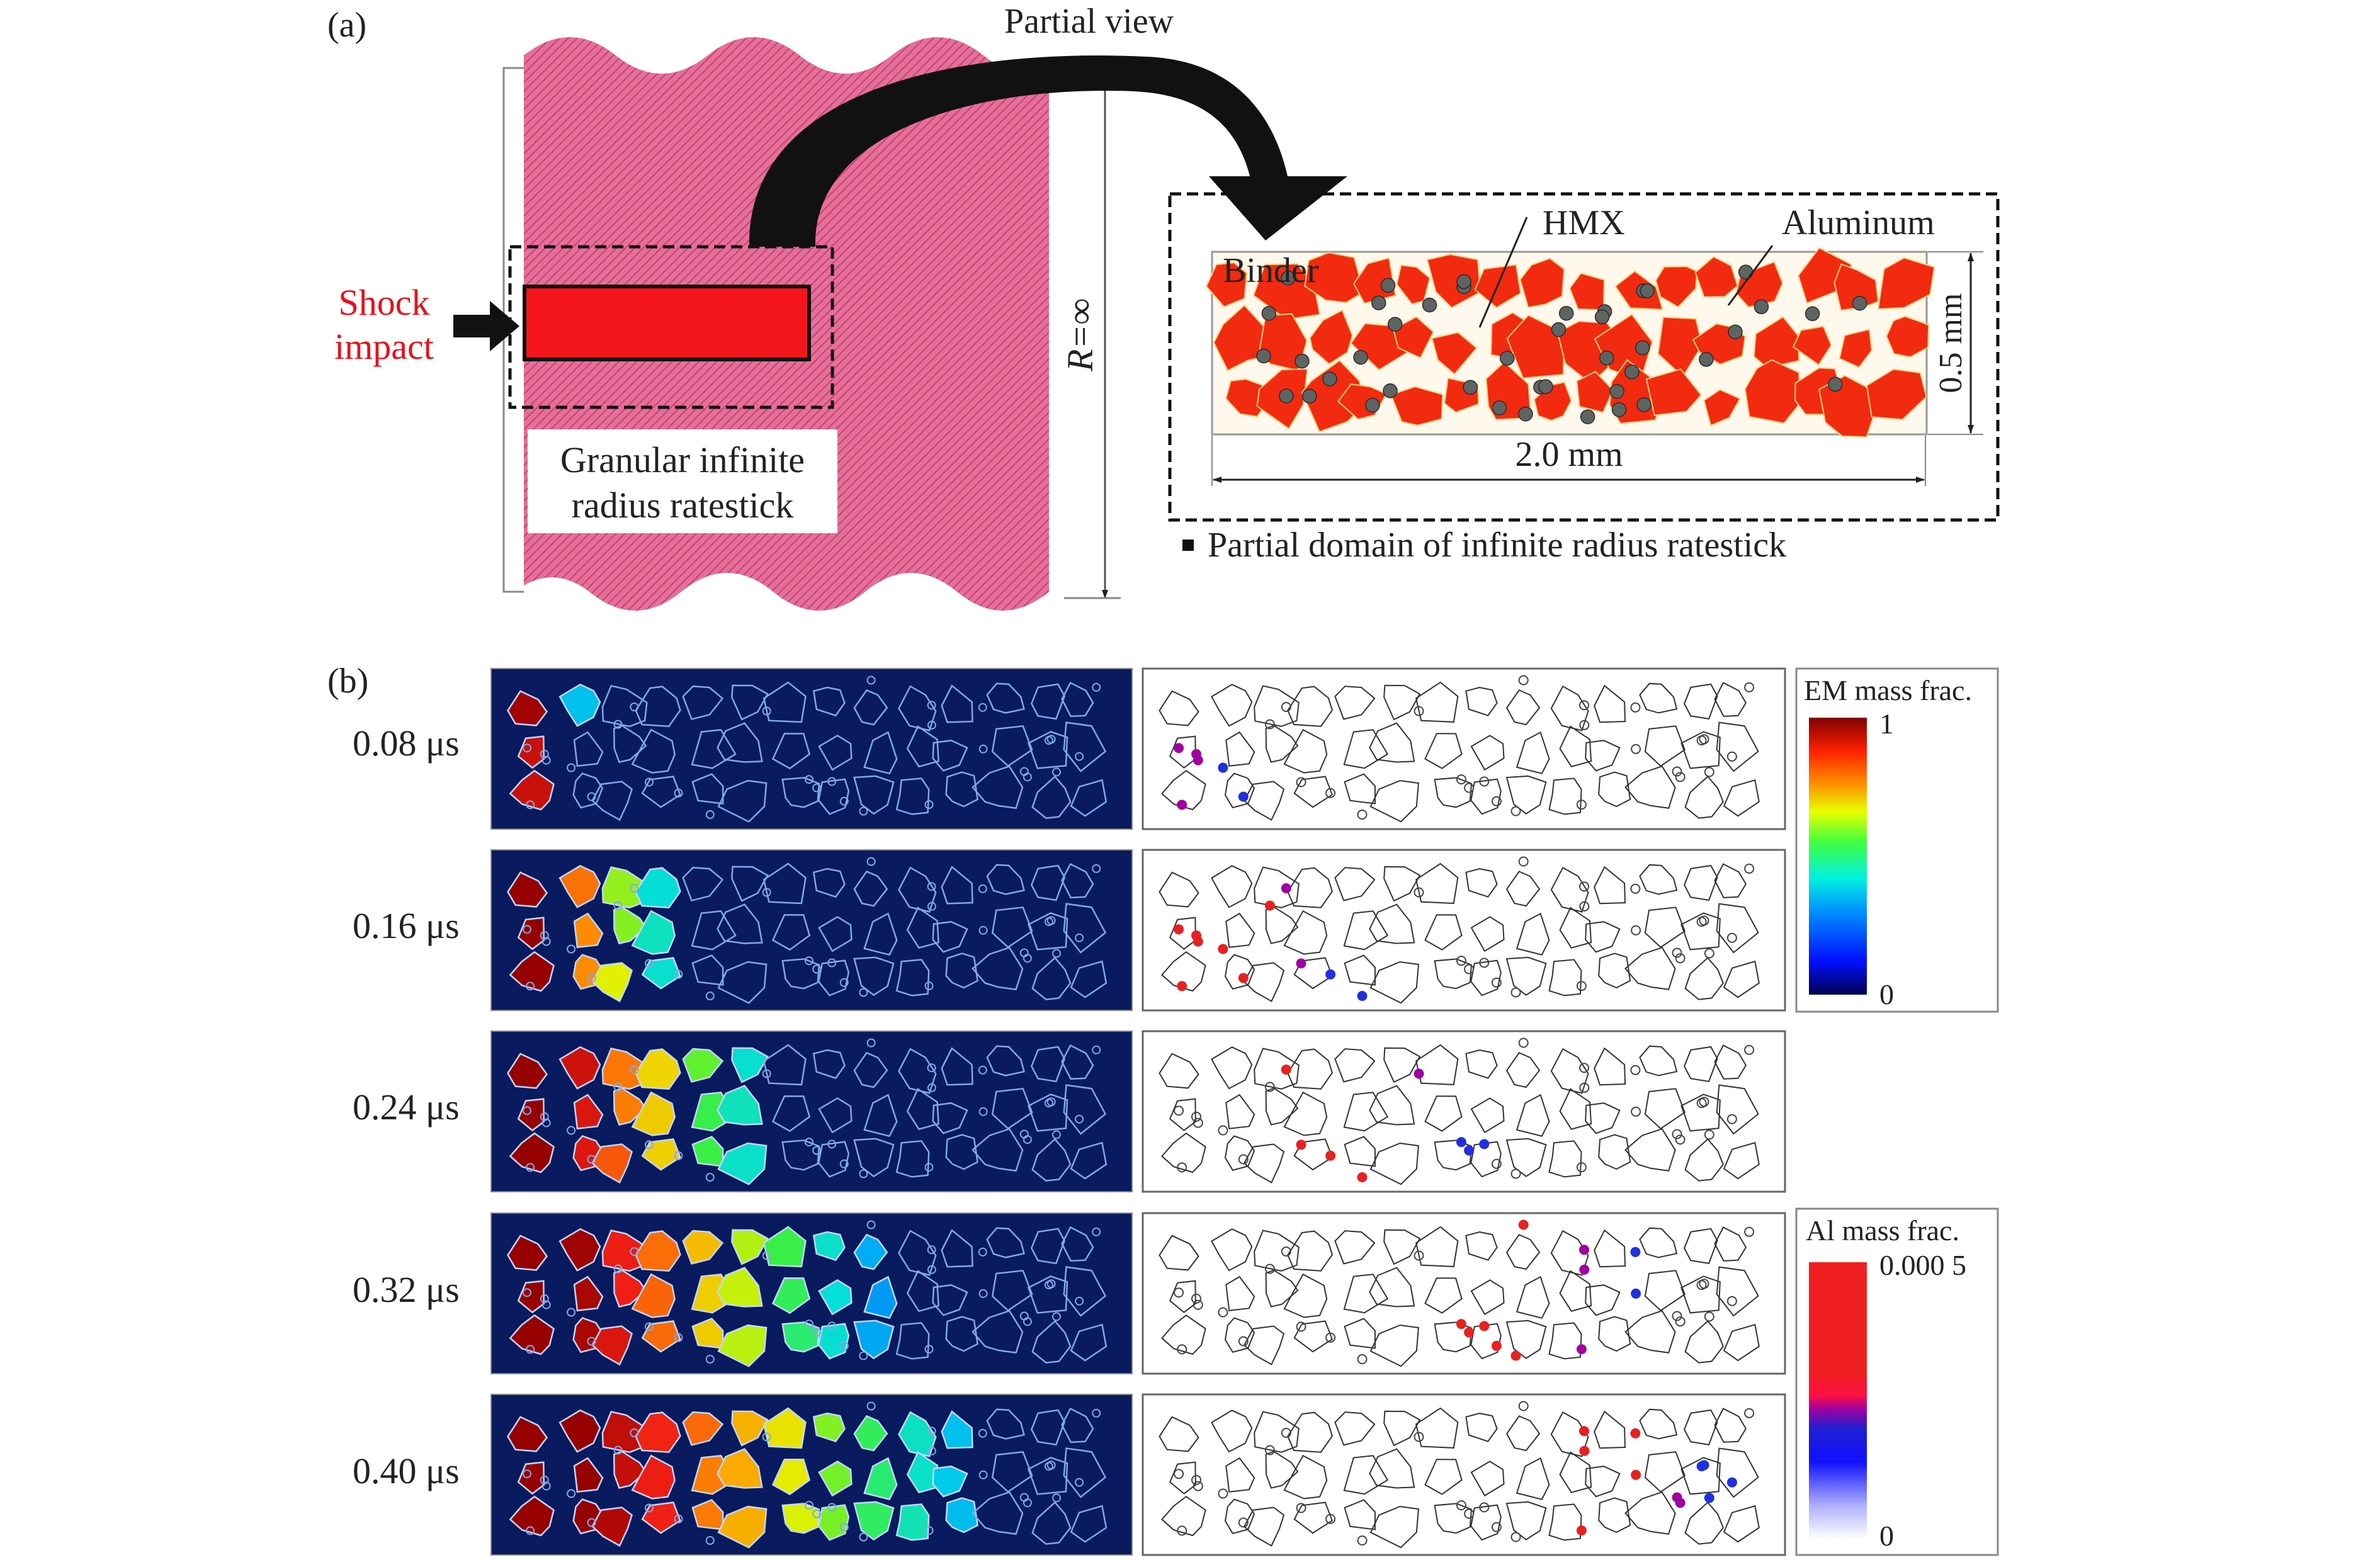 This screenshot has height=1560, width=2380. Describe the element at coordinates (667, 323) in the screenshot. I see `shock-region-bar` at that location.